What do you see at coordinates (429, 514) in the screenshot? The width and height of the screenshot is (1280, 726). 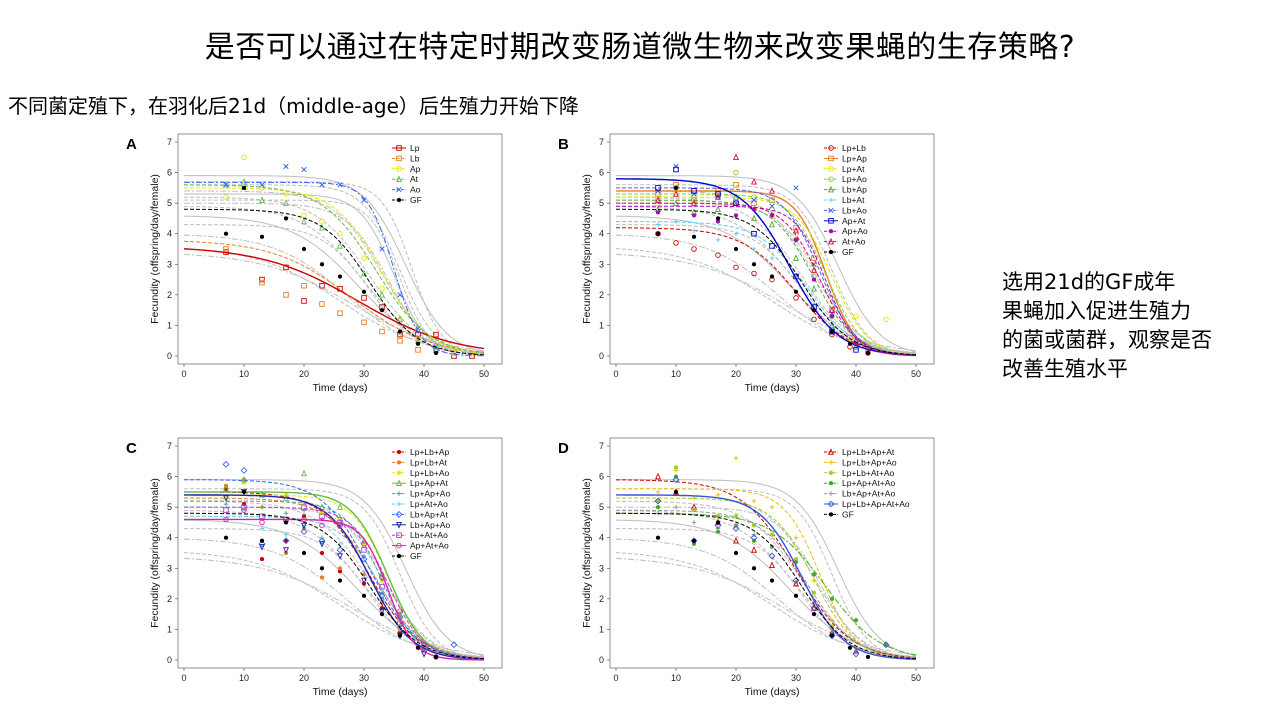 I see `legend-label: Lb+Ap+At` at bounding box center [429, 514].